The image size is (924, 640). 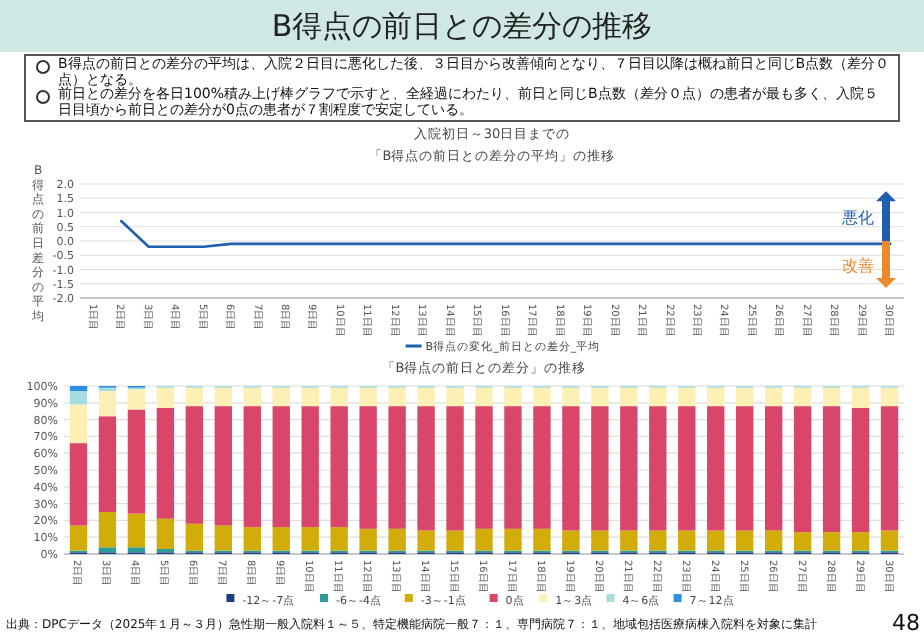 I want to click on text: 48, so click(x=906, y=623).